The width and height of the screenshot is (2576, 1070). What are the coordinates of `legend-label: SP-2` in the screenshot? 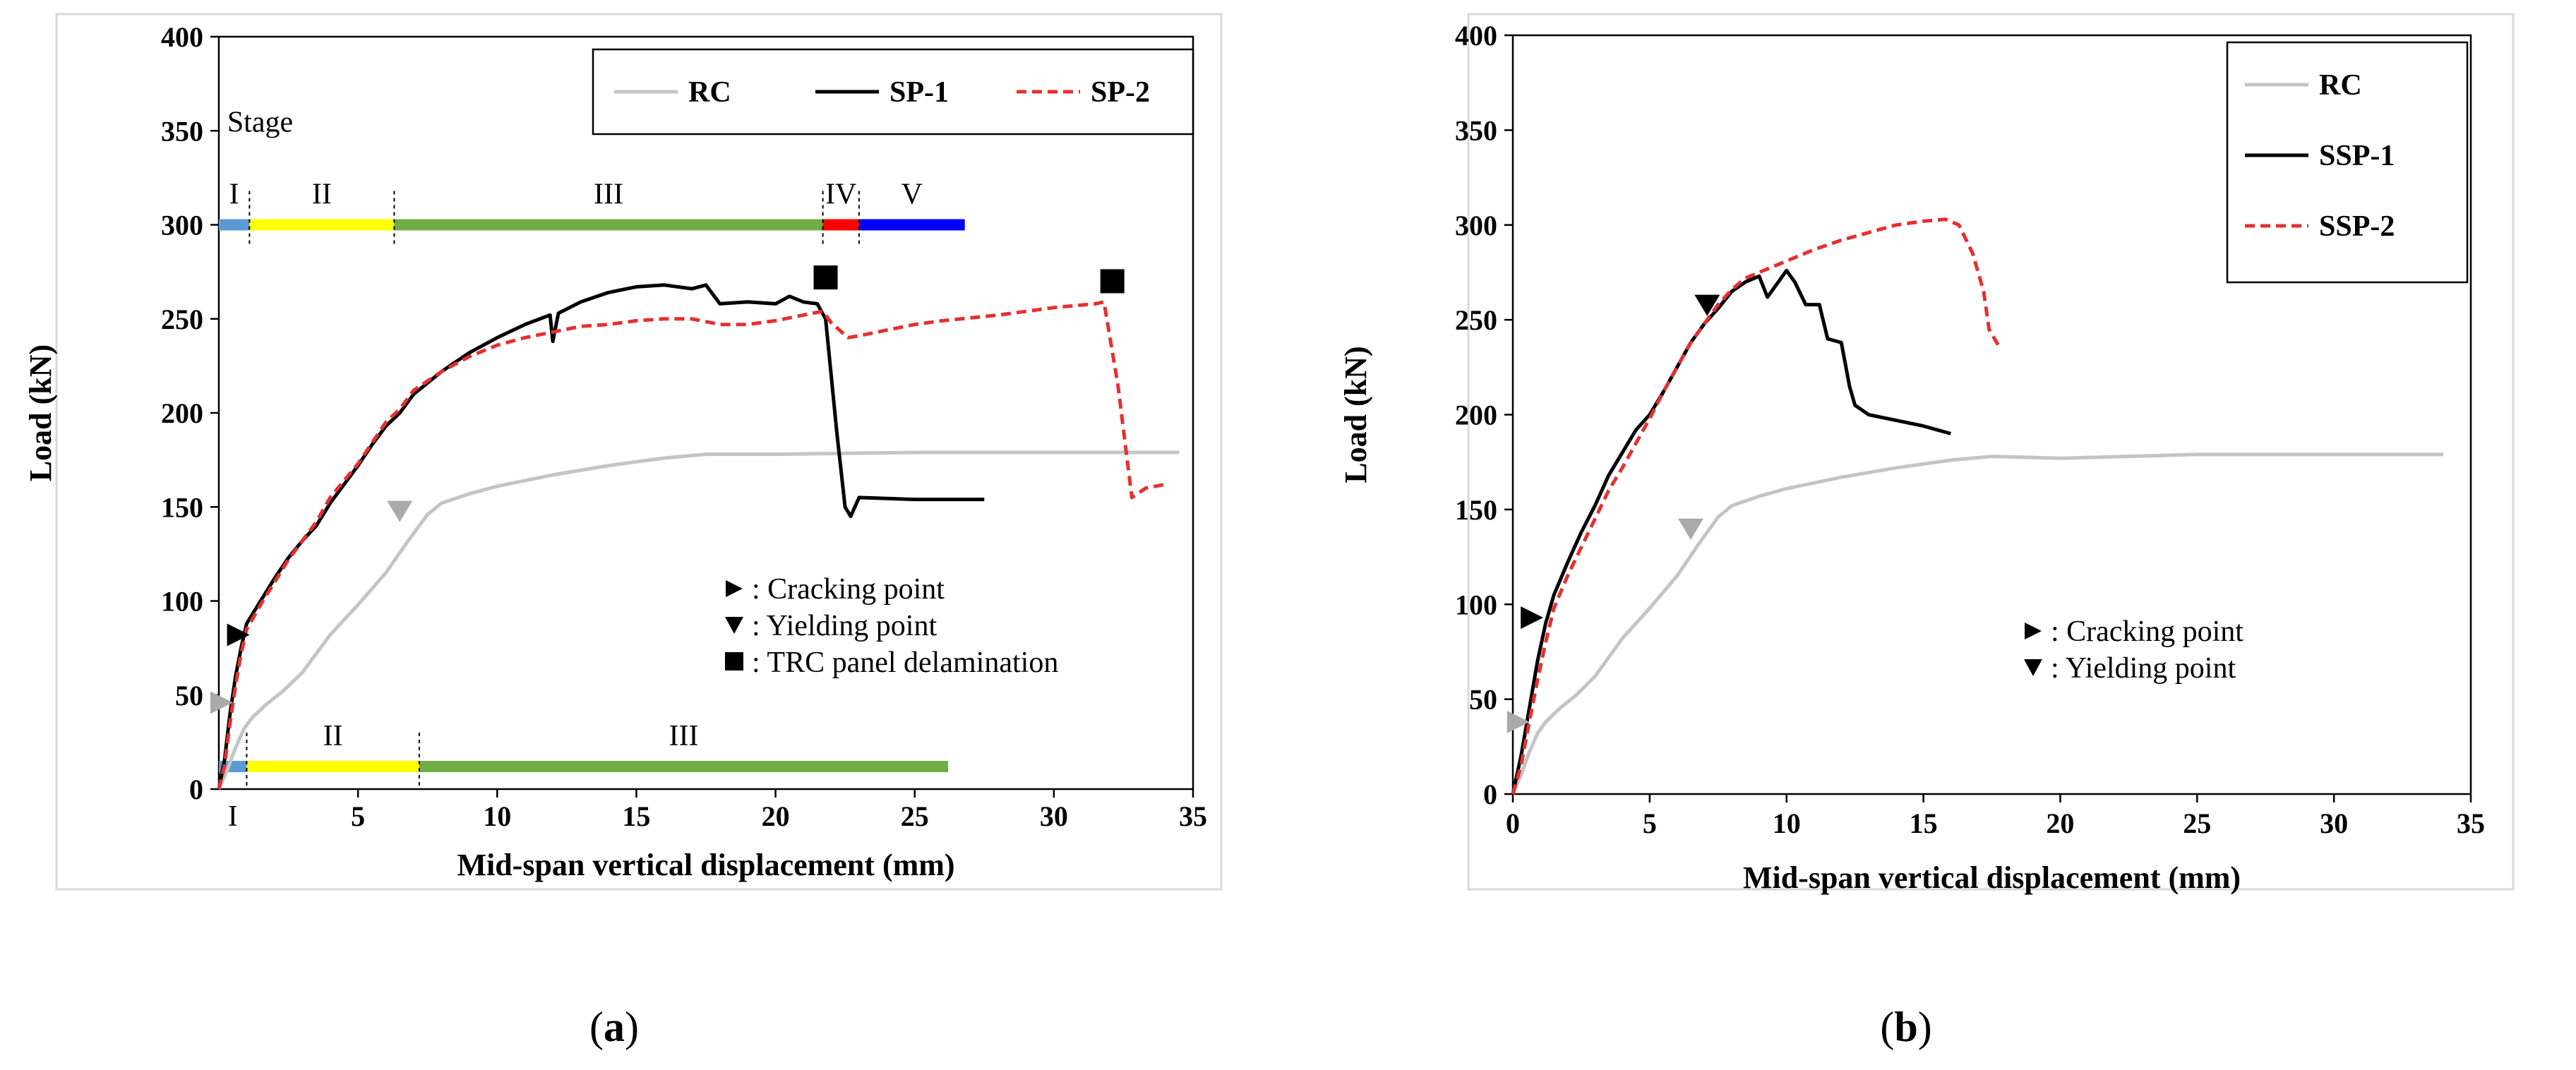 It's located at (1120, 92).